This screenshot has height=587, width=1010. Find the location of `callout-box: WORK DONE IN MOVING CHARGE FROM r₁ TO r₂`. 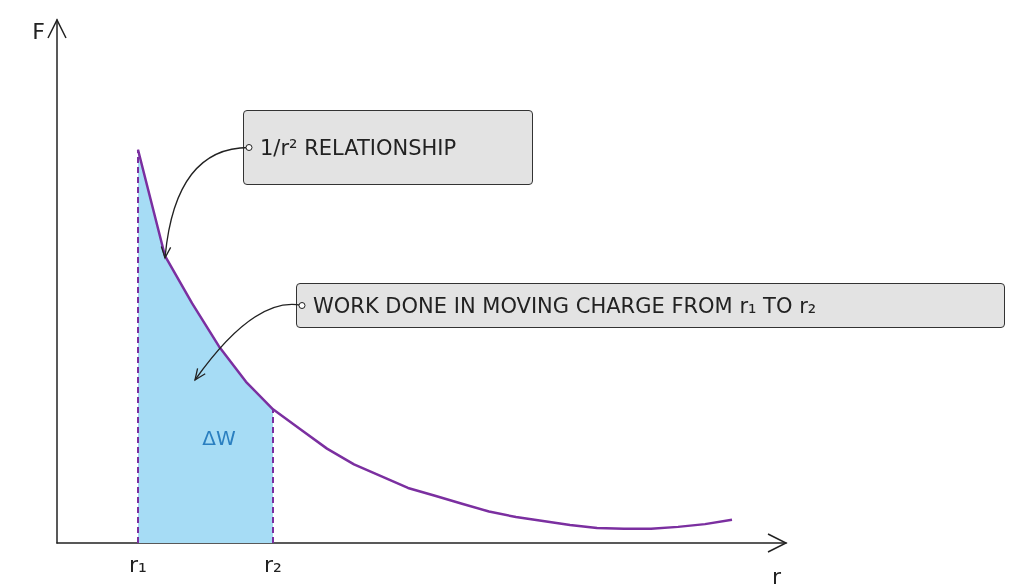

callout-box: WORK DONE IN MOVING CHARGE FROM r₁ TO r₂ is located at coordinates (650, 305).